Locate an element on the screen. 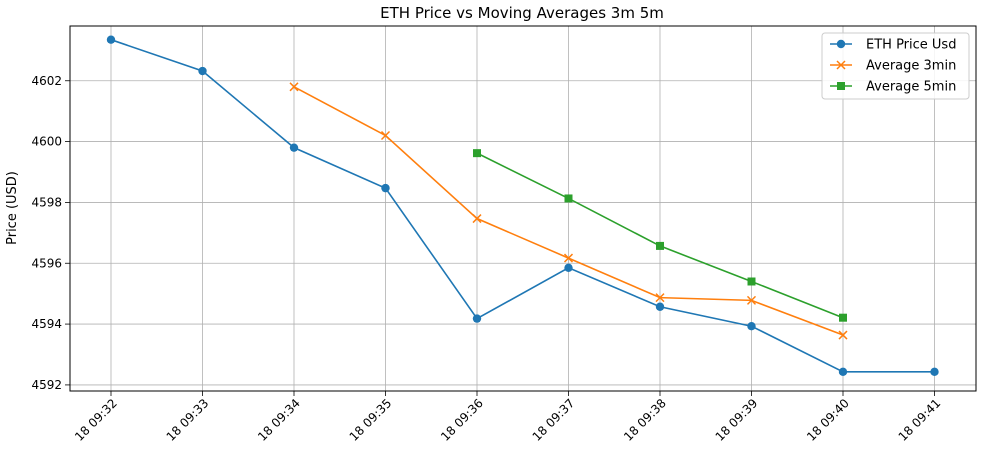  y-tick-label: 4598 is located at coordinates (46, 202).